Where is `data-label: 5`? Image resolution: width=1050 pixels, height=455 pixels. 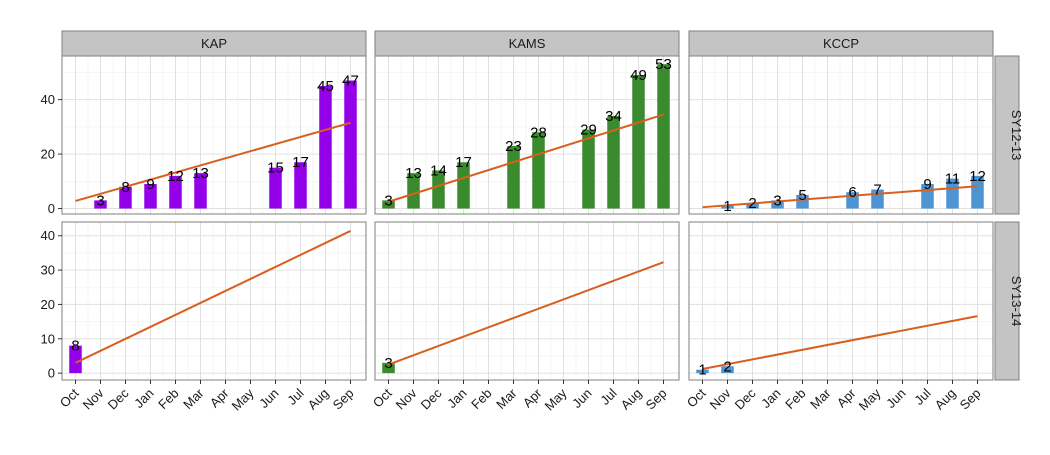 data-label: 5 is located at coordinates (802, 195).